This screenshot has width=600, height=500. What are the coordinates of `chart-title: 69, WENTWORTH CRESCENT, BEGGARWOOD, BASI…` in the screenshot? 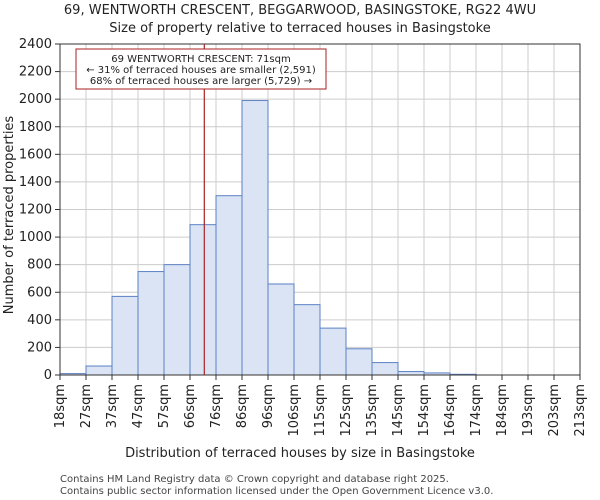 It's located at (300, 10).